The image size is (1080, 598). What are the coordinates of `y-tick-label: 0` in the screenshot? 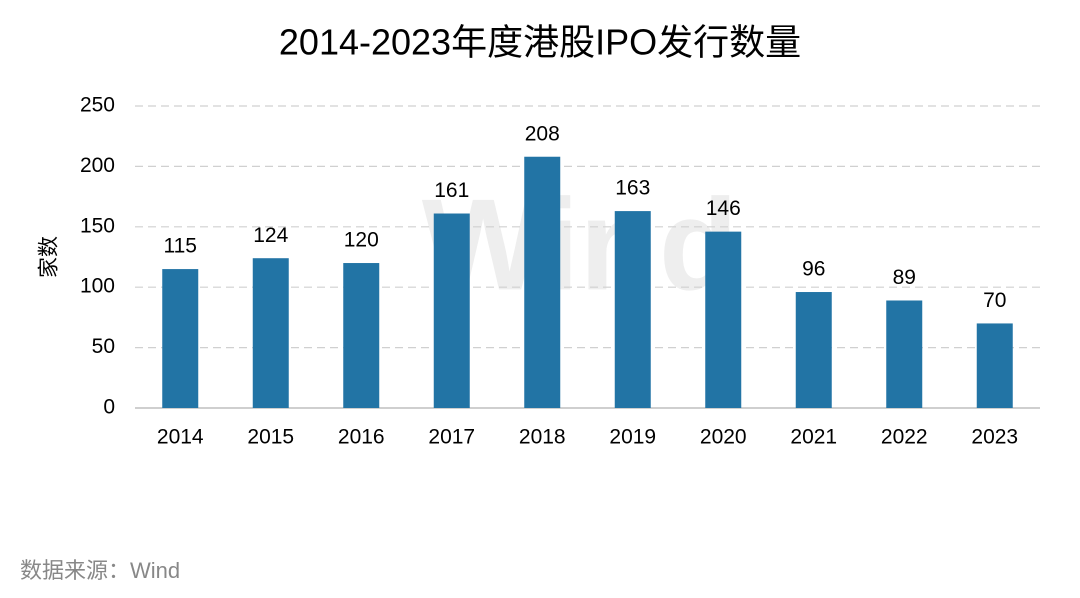 It's located at (109, 407).